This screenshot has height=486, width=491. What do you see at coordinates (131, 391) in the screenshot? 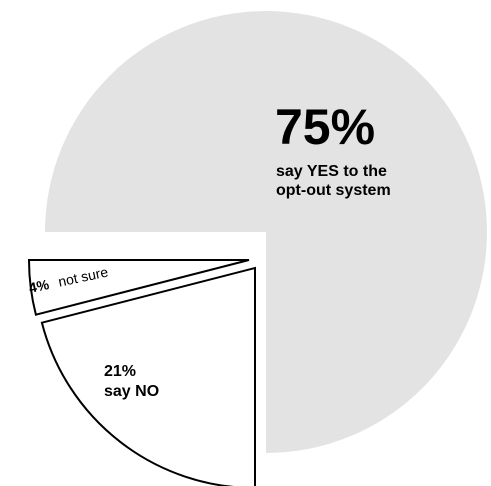
I see `label-no-text: say NO` at bounding box center [131, 391].